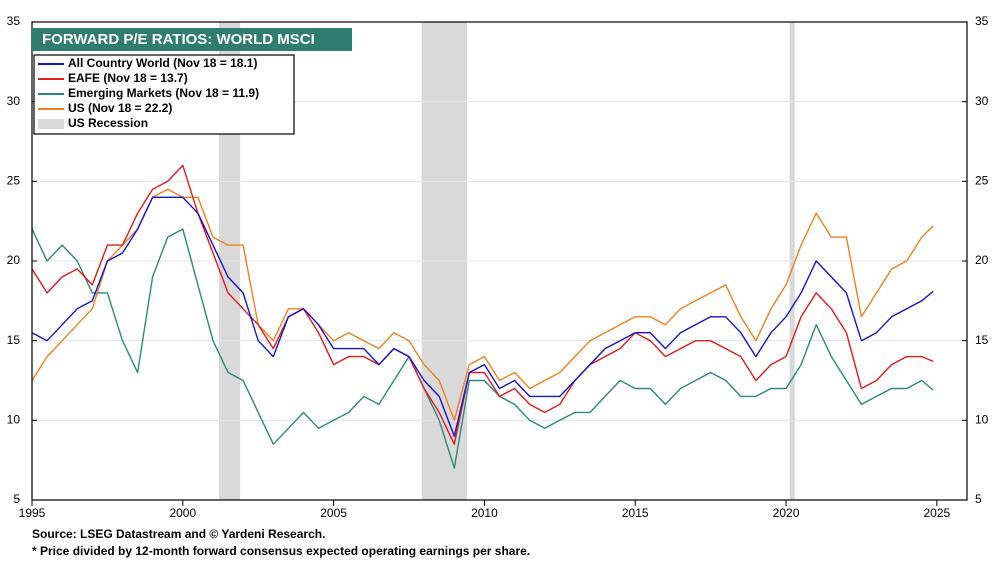 This screenshot has width=1000, height=562. I want to click on x-tick-label: 2025, so click(936, 513).